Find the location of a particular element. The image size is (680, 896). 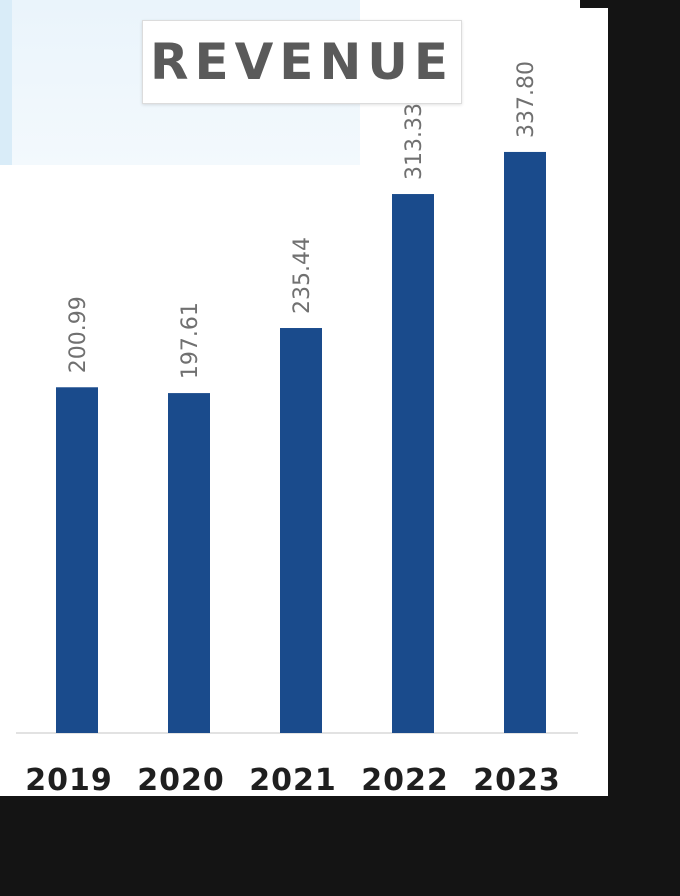

value-label-2020: 197.61 is located at coordinates (190, 340).